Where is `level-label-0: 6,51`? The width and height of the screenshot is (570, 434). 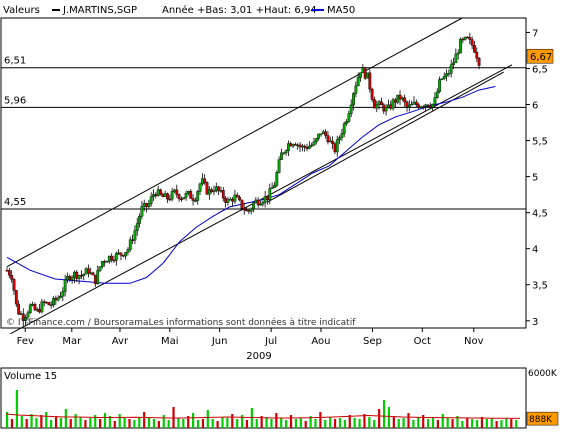 level-label-0: 6,51 is located at coordinates (15, 61).